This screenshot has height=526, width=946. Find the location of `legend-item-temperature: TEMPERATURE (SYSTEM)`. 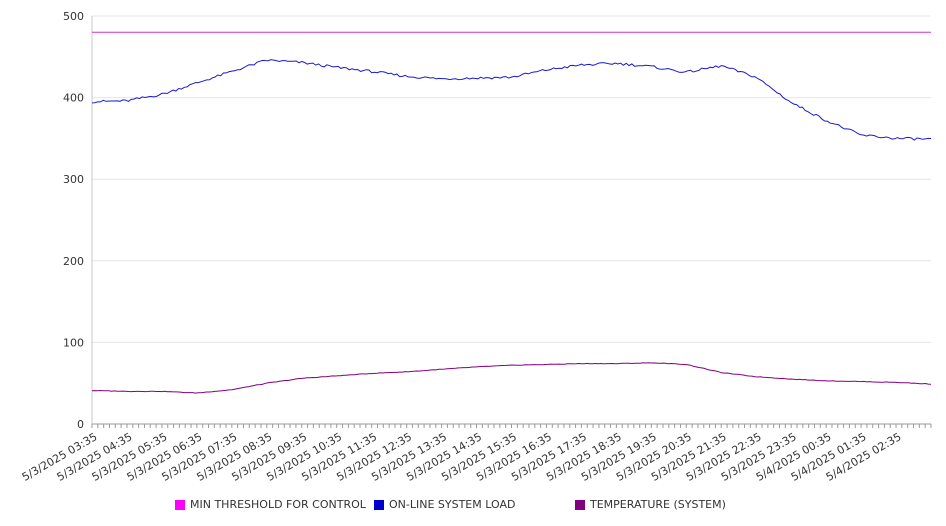

legend-item-temperature: TEMPERATURE (SYSTEM) is located at coordinates (650, 504).